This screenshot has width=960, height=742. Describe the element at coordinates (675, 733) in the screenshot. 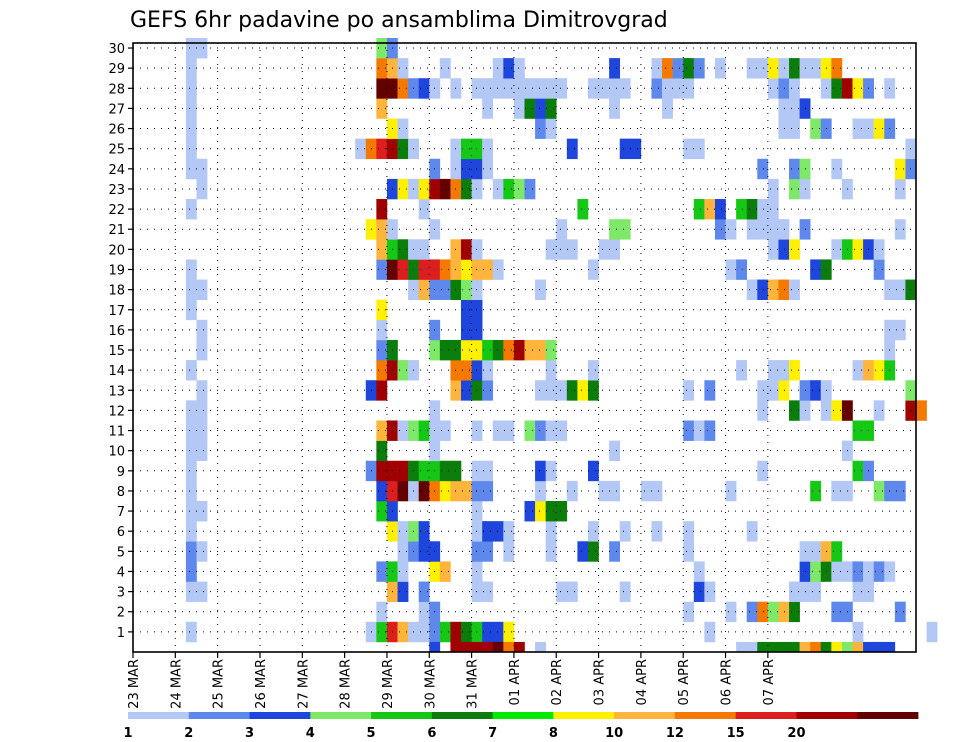

I see `legend-label: 12` at that location.